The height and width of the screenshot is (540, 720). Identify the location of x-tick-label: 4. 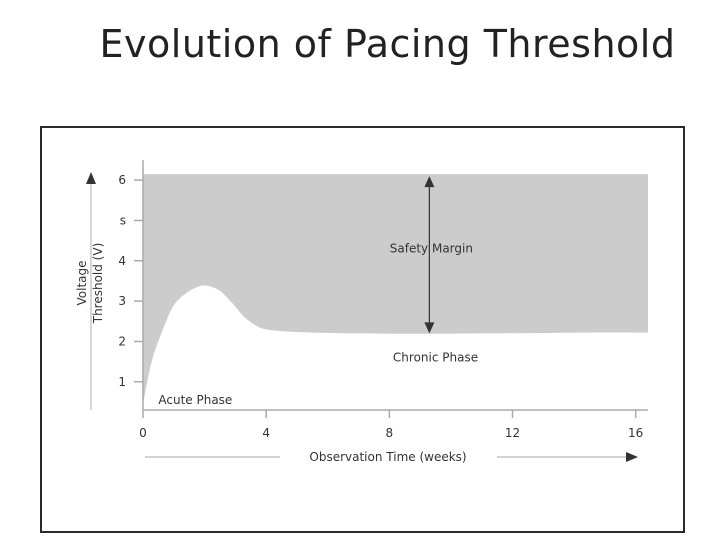
(266, 433).